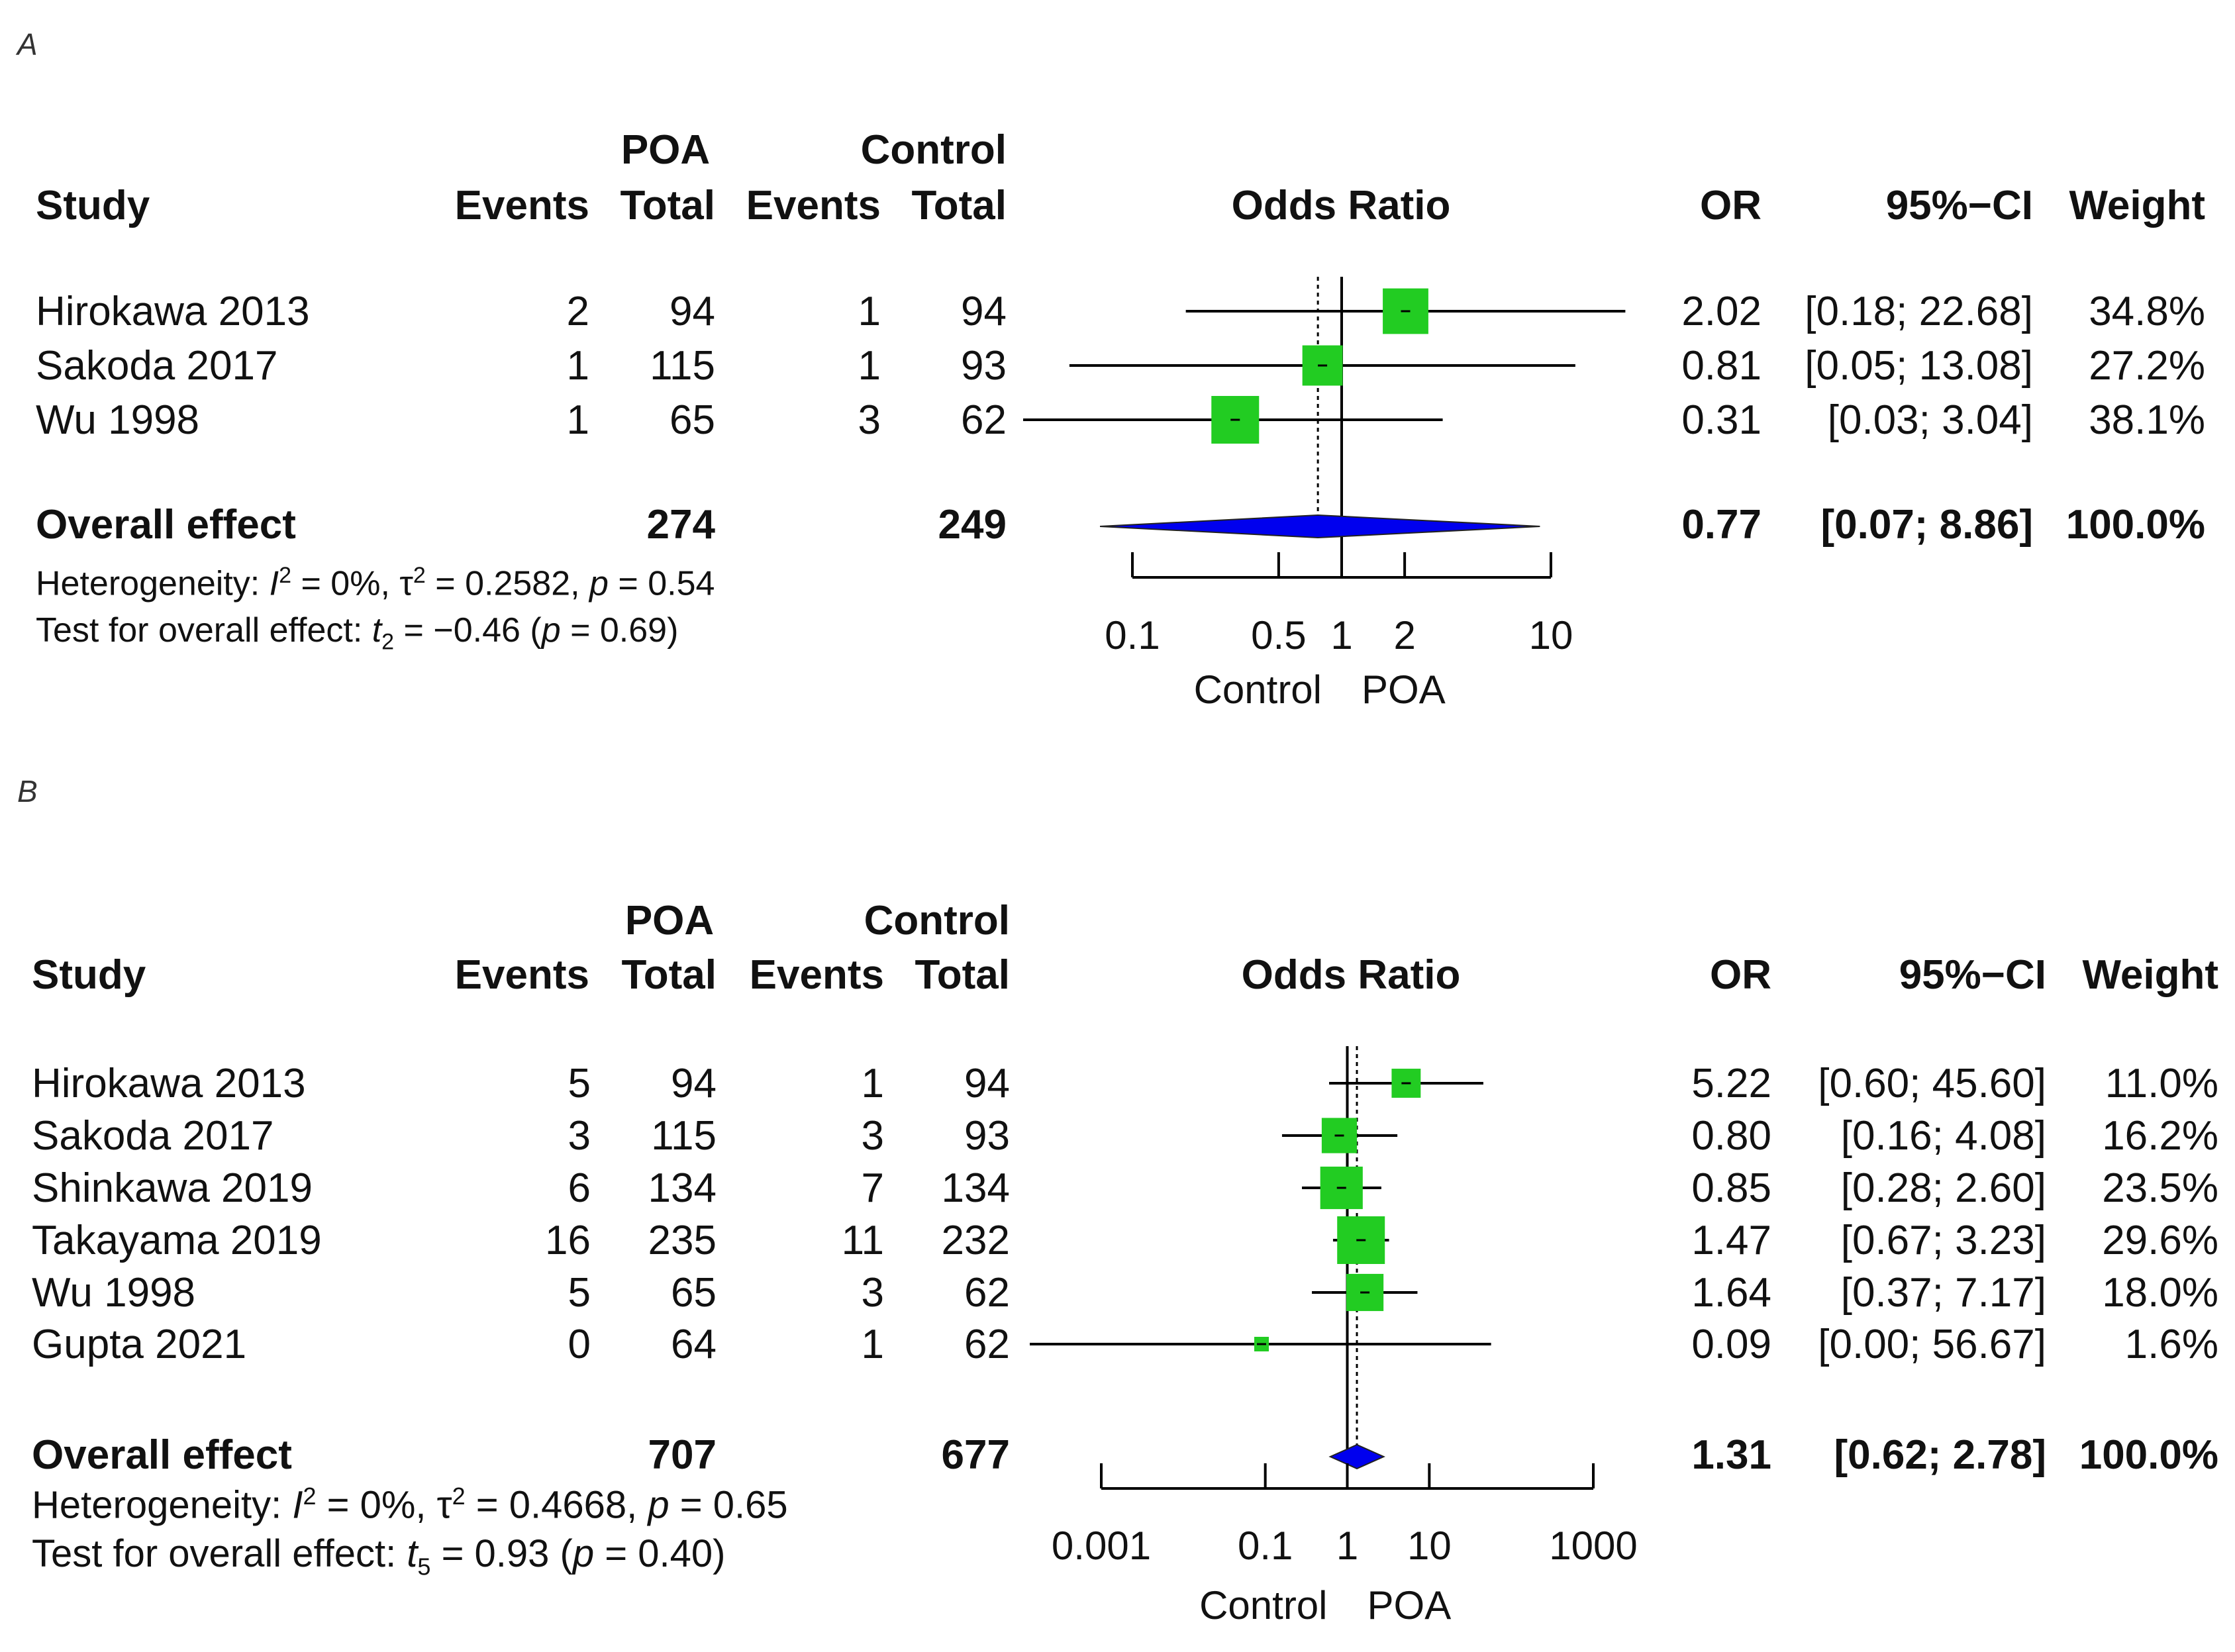 The width and height of the screenshot is (2235, 1652). I want to click on or-value: 0.85, so click(1731, 1188).